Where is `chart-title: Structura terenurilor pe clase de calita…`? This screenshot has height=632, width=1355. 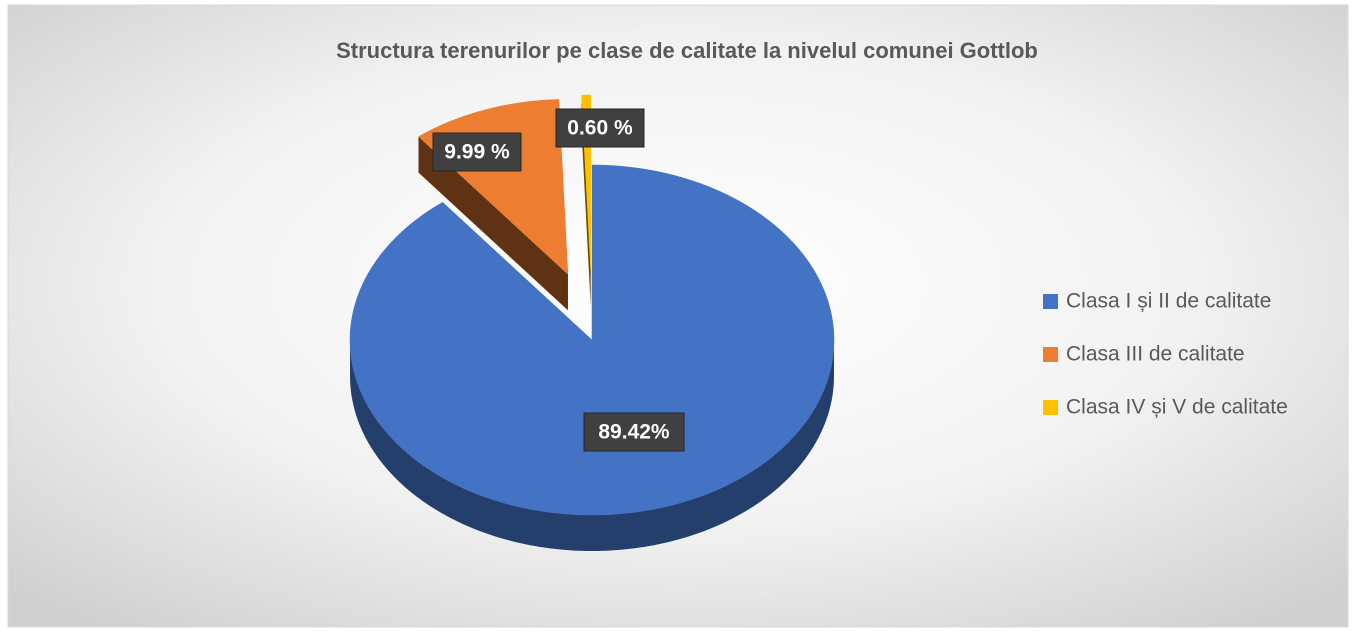
chart-title: Structura terenurilor pe clase de calita… is located at coordinates (687, 50).